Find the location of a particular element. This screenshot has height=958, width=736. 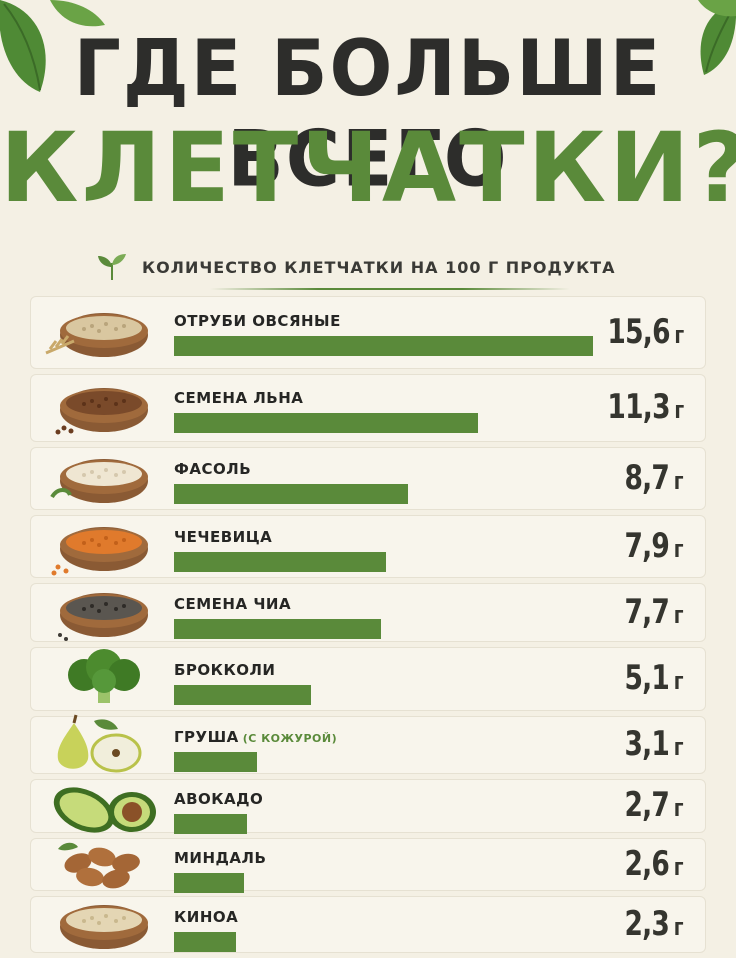

bar-label: МИНДАЛЬ is located at coordinates (220, 858).